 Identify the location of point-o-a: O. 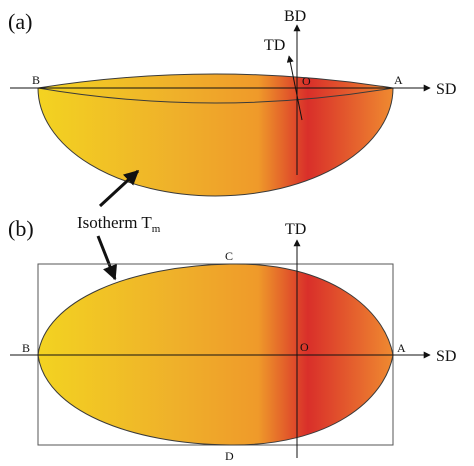
(306, 81).